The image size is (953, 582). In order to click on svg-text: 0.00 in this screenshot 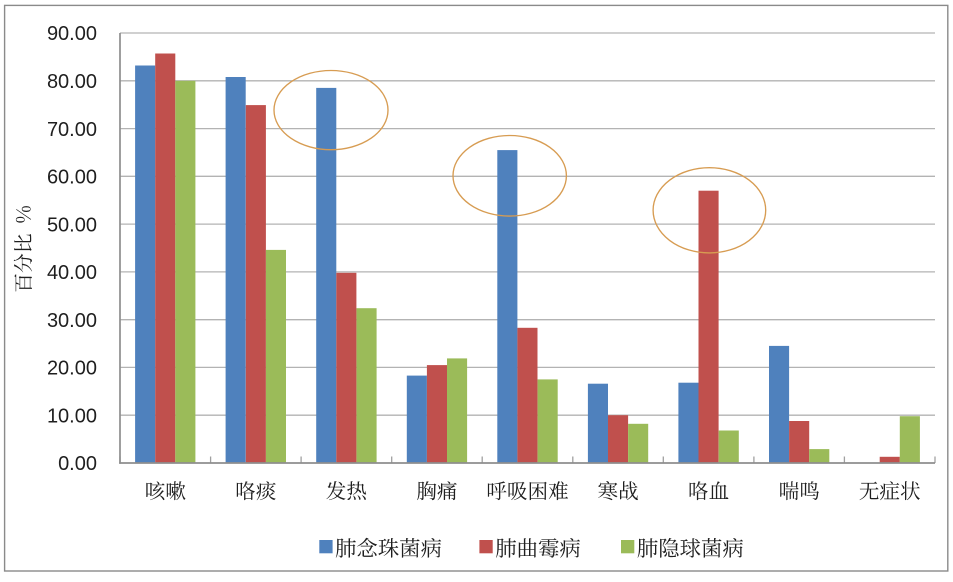, I will do `click(77, 464)`.